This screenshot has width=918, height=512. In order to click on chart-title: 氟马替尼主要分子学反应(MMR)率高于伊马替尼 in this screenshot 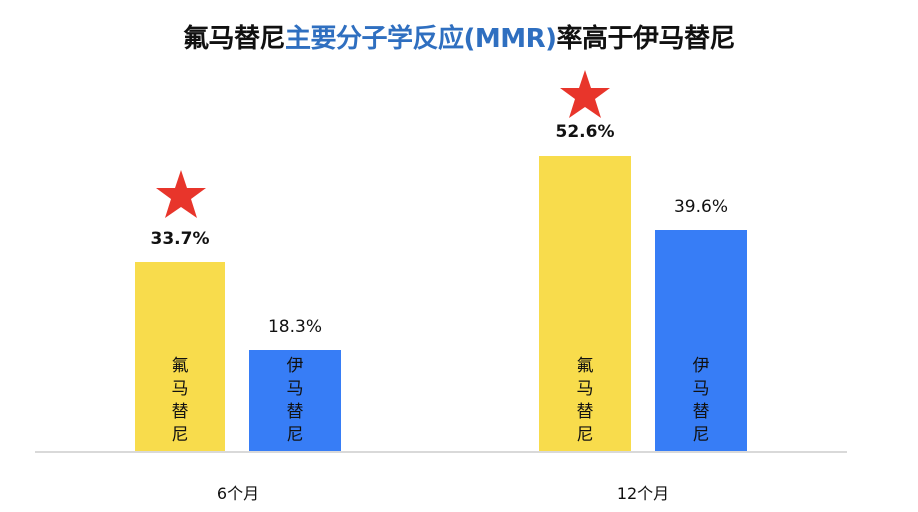, I will do `click(459, 36)`.